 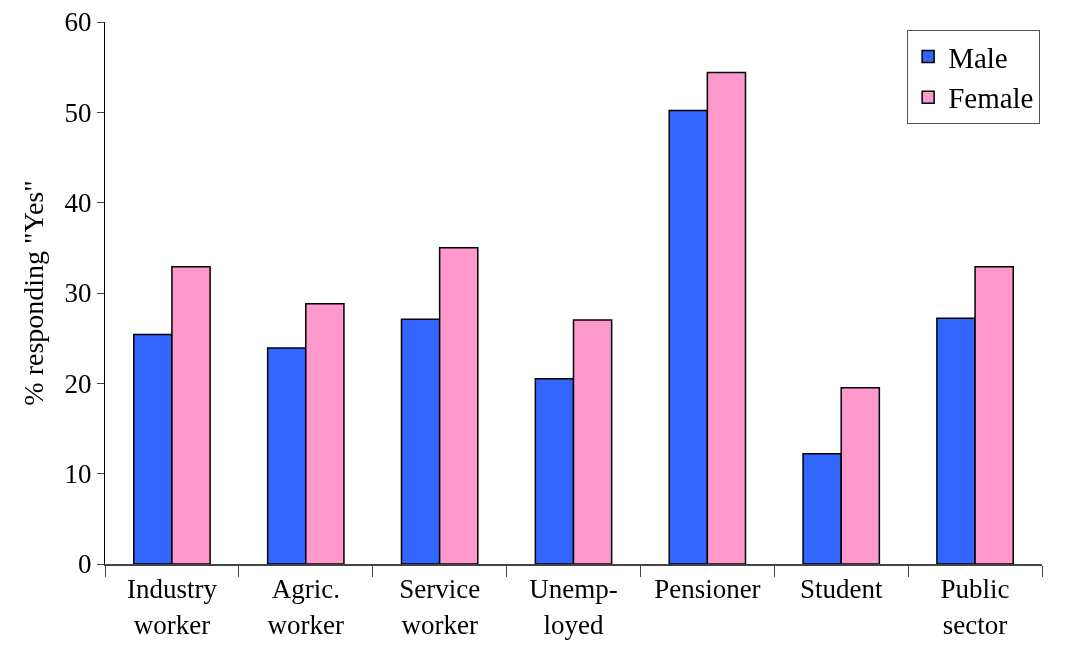 What do you see at coordinates (78, 293) in the screenshot?
I see `y-tick-label: 30` at bounding box center [78, 293].